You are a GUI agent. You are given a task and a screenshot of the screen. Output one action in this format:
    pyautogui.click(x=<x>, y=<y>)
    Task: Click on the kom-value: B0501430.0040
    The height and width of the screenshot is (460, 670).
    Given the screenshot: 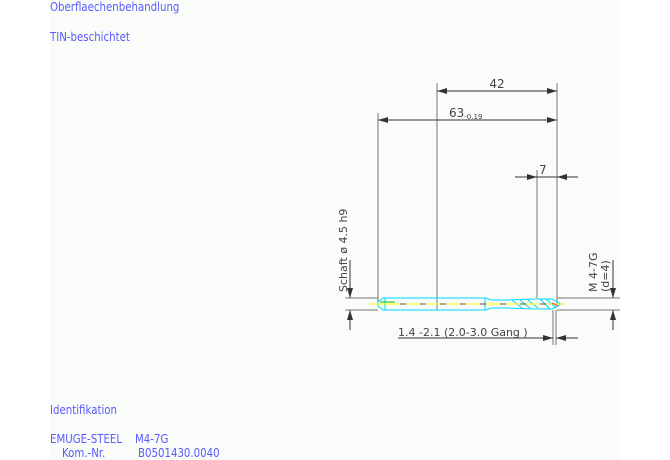 What is the action you would take?
    pyautogui.click(x=179, y=453)
    